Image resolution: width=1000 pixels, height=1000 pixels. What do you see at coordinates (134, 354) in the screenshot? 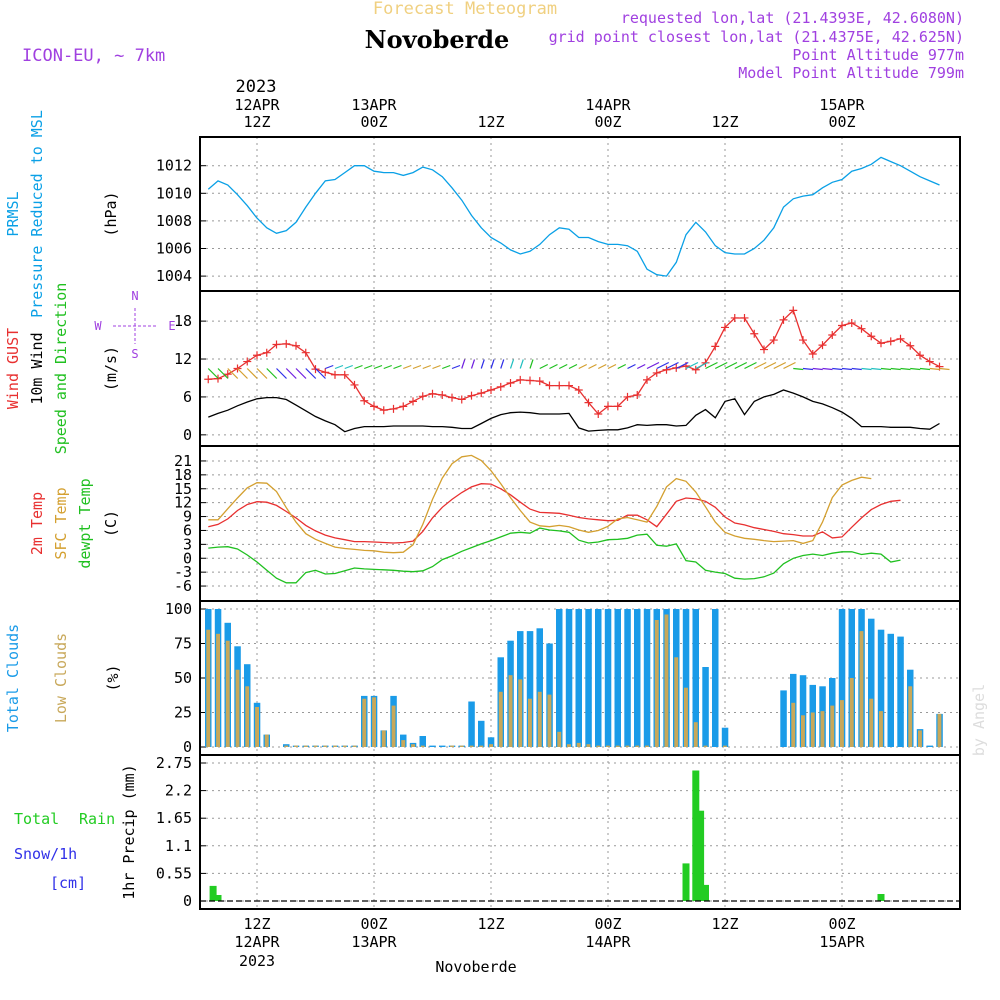
I see `compass-south-label: S` at bounding box center [134, 354].